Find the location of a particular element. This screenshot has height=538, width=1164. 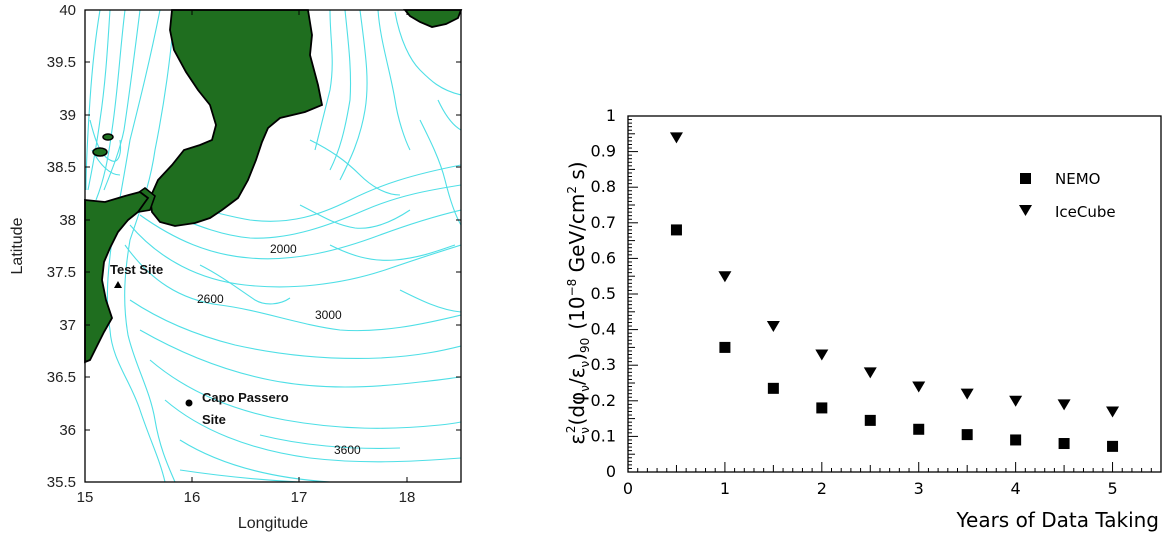

plot-ylabel: εν2(dφν/εν)90(10−8 GeV/cm2 s) is located at coordinates (578, 302).